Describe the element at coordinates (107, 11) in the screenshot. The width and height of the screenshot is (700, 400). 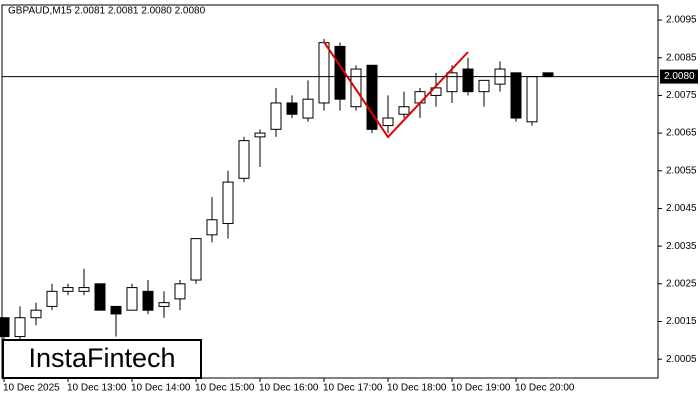
I see `chart-title: GBPAUD,M15 2.0081 2.0081 2.0080 2.0080` at that location.